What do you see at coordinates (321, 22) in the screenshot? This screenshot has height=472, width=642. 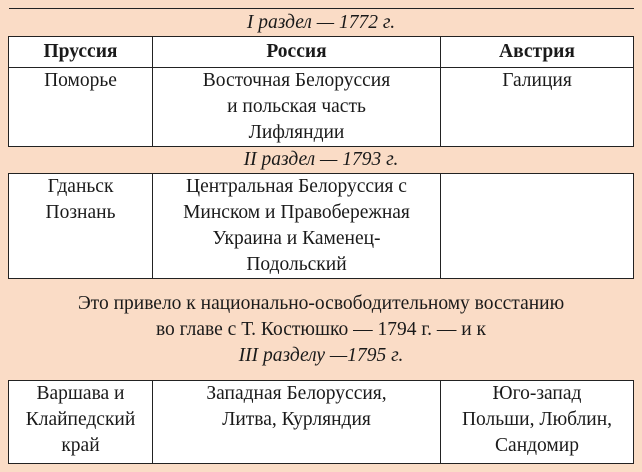 I see `partition-1-title: I раздел — 1772 г.` at bounding box center [321, 22].